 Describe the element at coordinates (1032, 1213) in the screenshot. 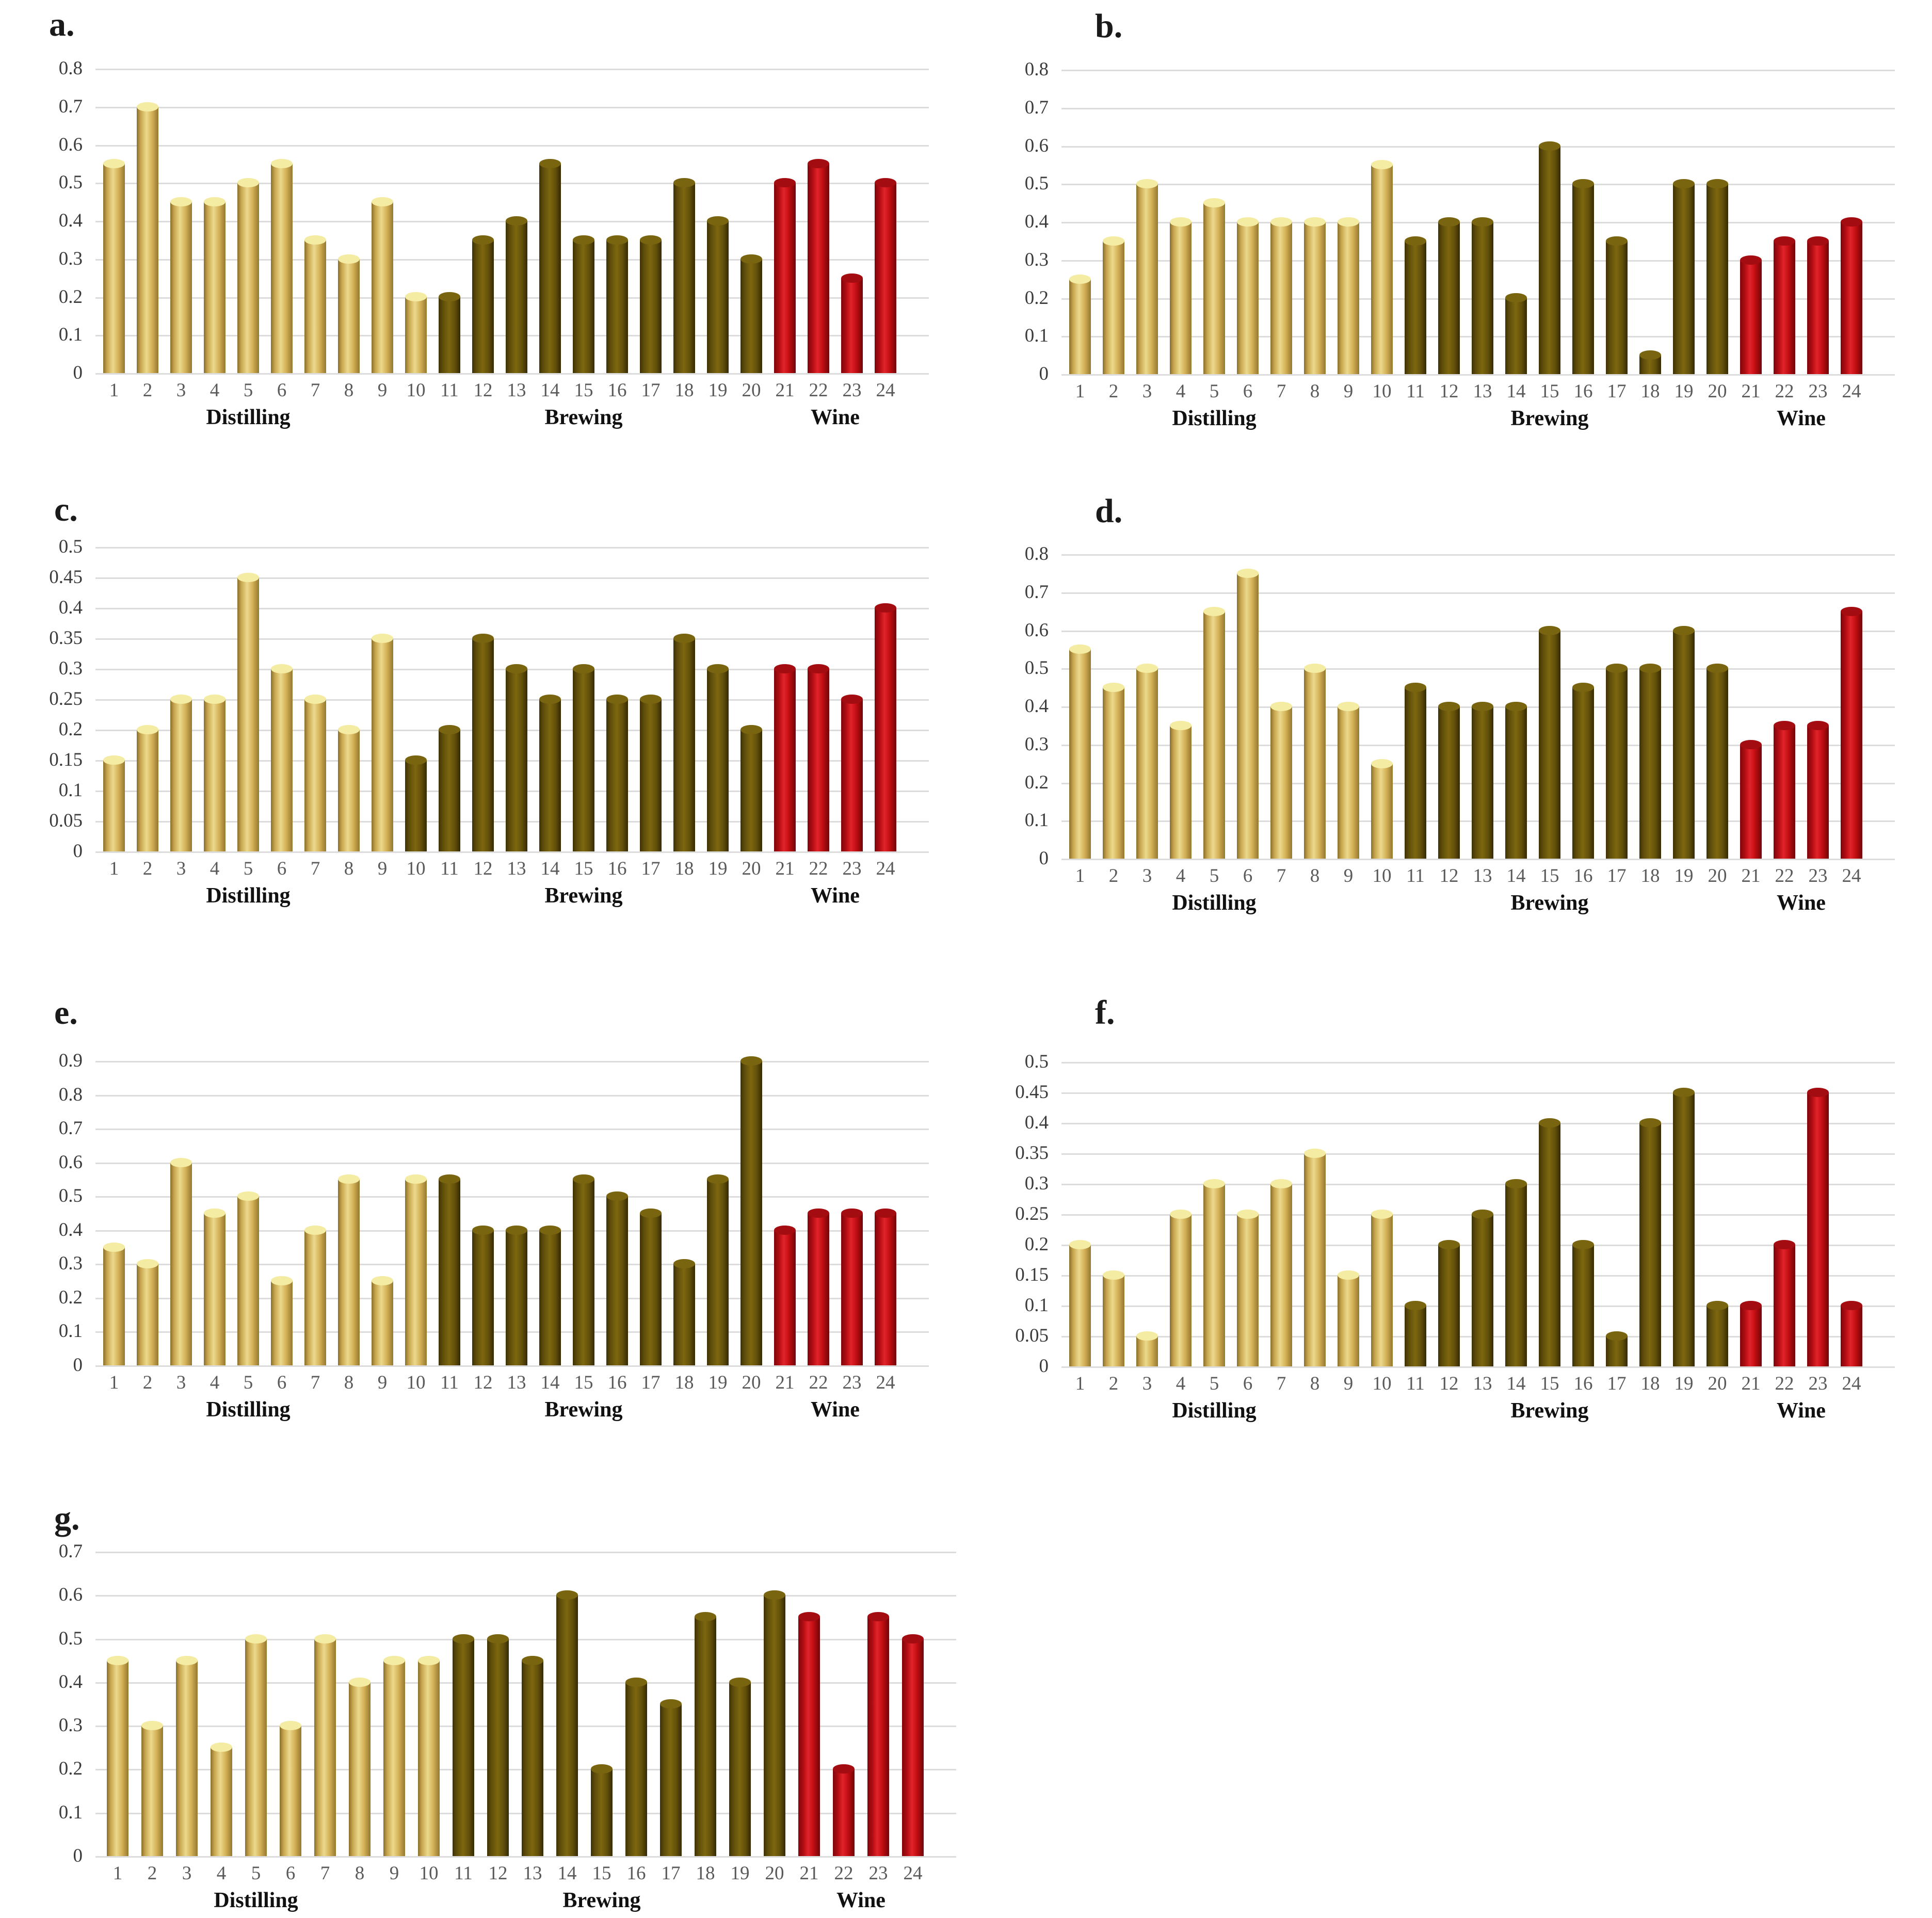

I see `y-tick-label: 0.25` at that location.